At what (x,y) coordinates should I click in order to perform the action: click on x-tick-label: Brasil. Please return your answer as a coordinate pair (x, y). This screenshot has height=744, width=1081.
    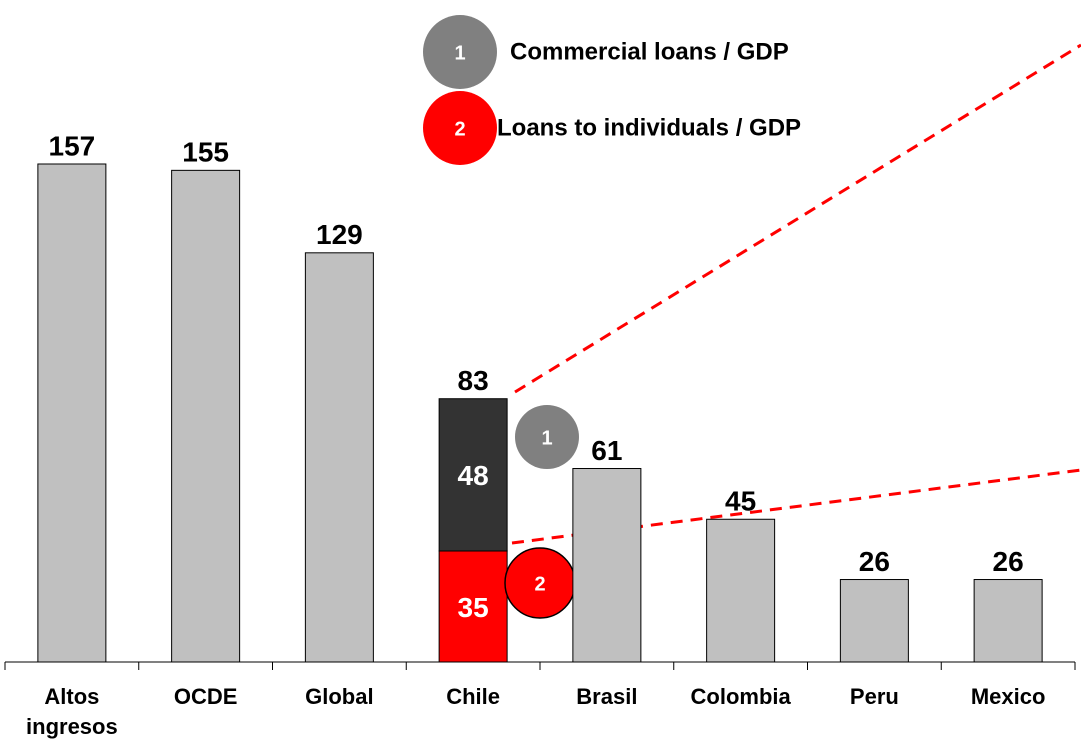
    Looking at the image, I should click on (607, 696).